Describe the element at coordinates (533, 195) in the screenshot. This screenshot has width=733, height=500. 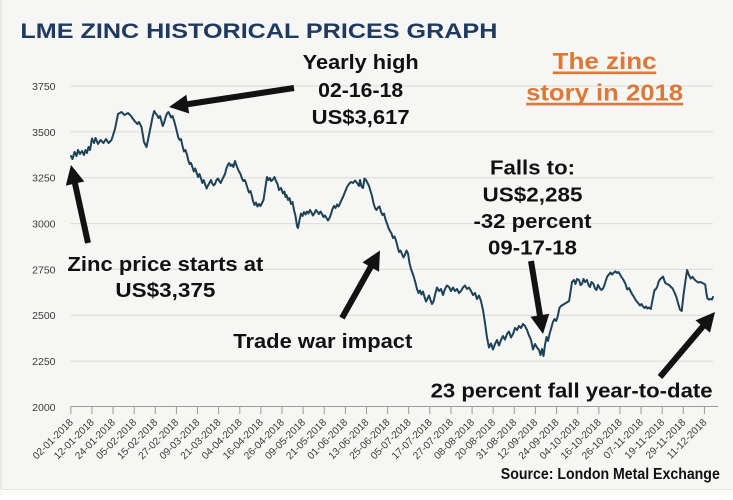
I see `svg-text: US$2,285` at that location.